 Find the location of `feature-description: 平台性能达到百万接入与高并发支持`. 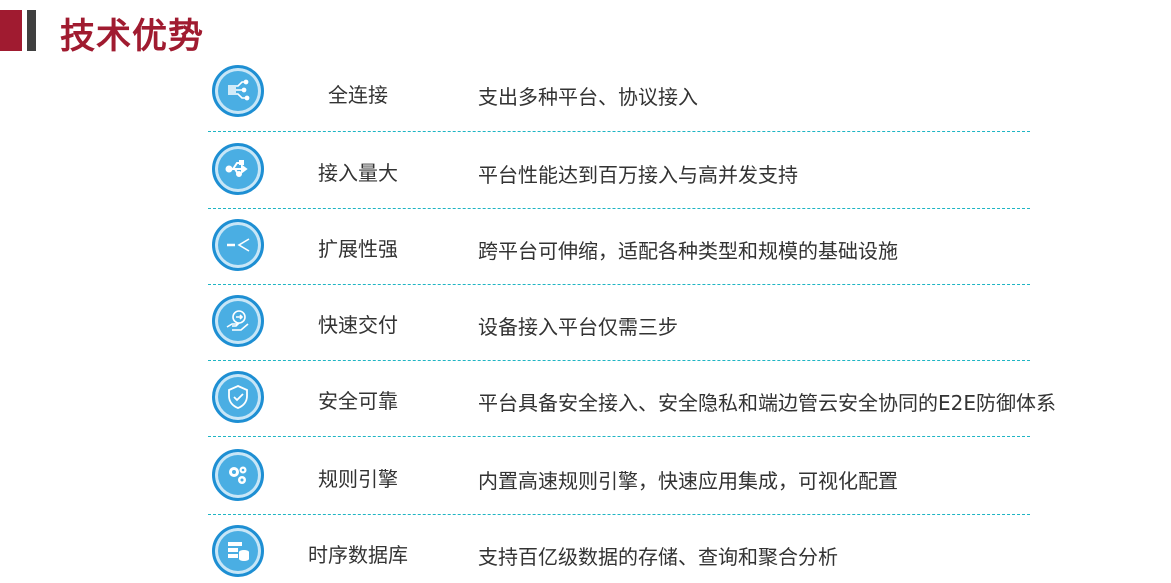

feature-description: 平台性能达到百万接入与高并发支持 is located at coordinates (638, 175).